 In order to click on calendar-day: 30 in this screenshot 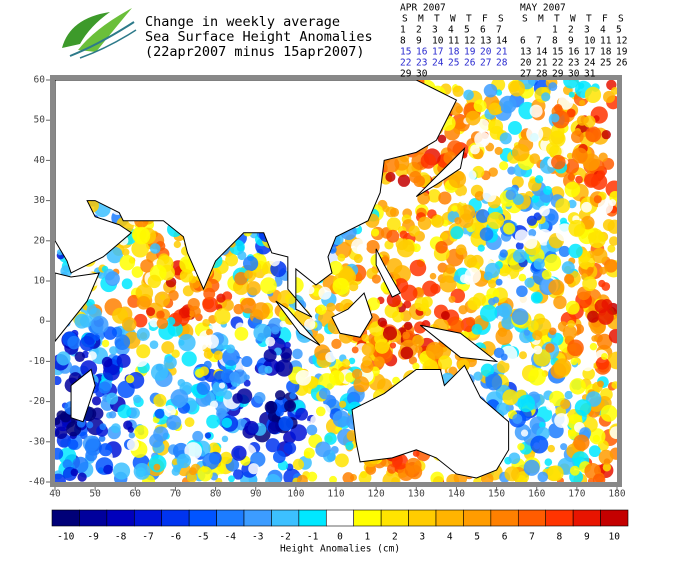, I will do `click(422, 74)`.